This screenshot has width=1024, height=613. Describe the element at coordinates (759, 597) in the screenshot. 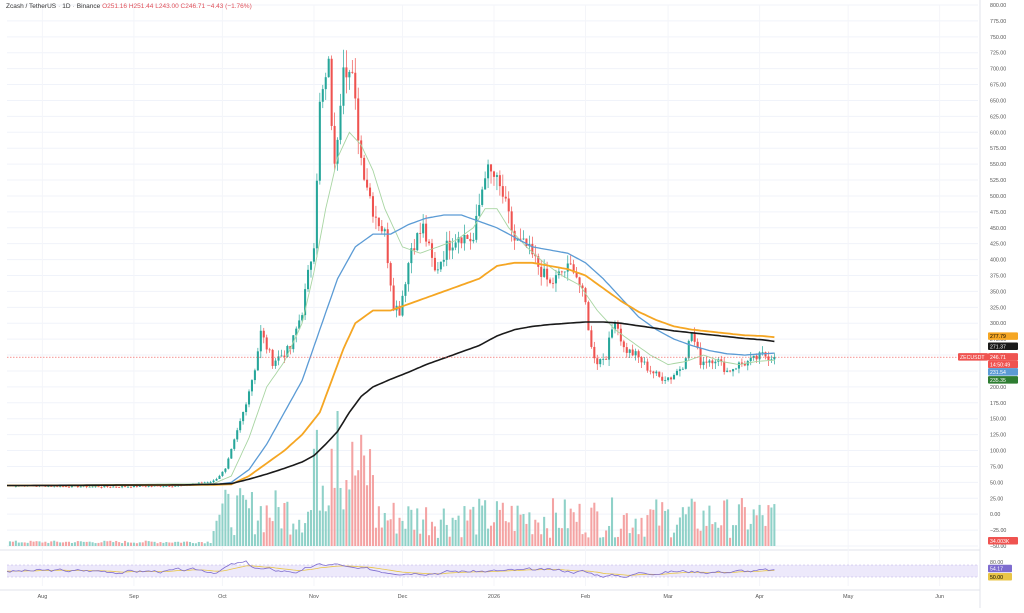

I see `time-label: Apr` at that location.